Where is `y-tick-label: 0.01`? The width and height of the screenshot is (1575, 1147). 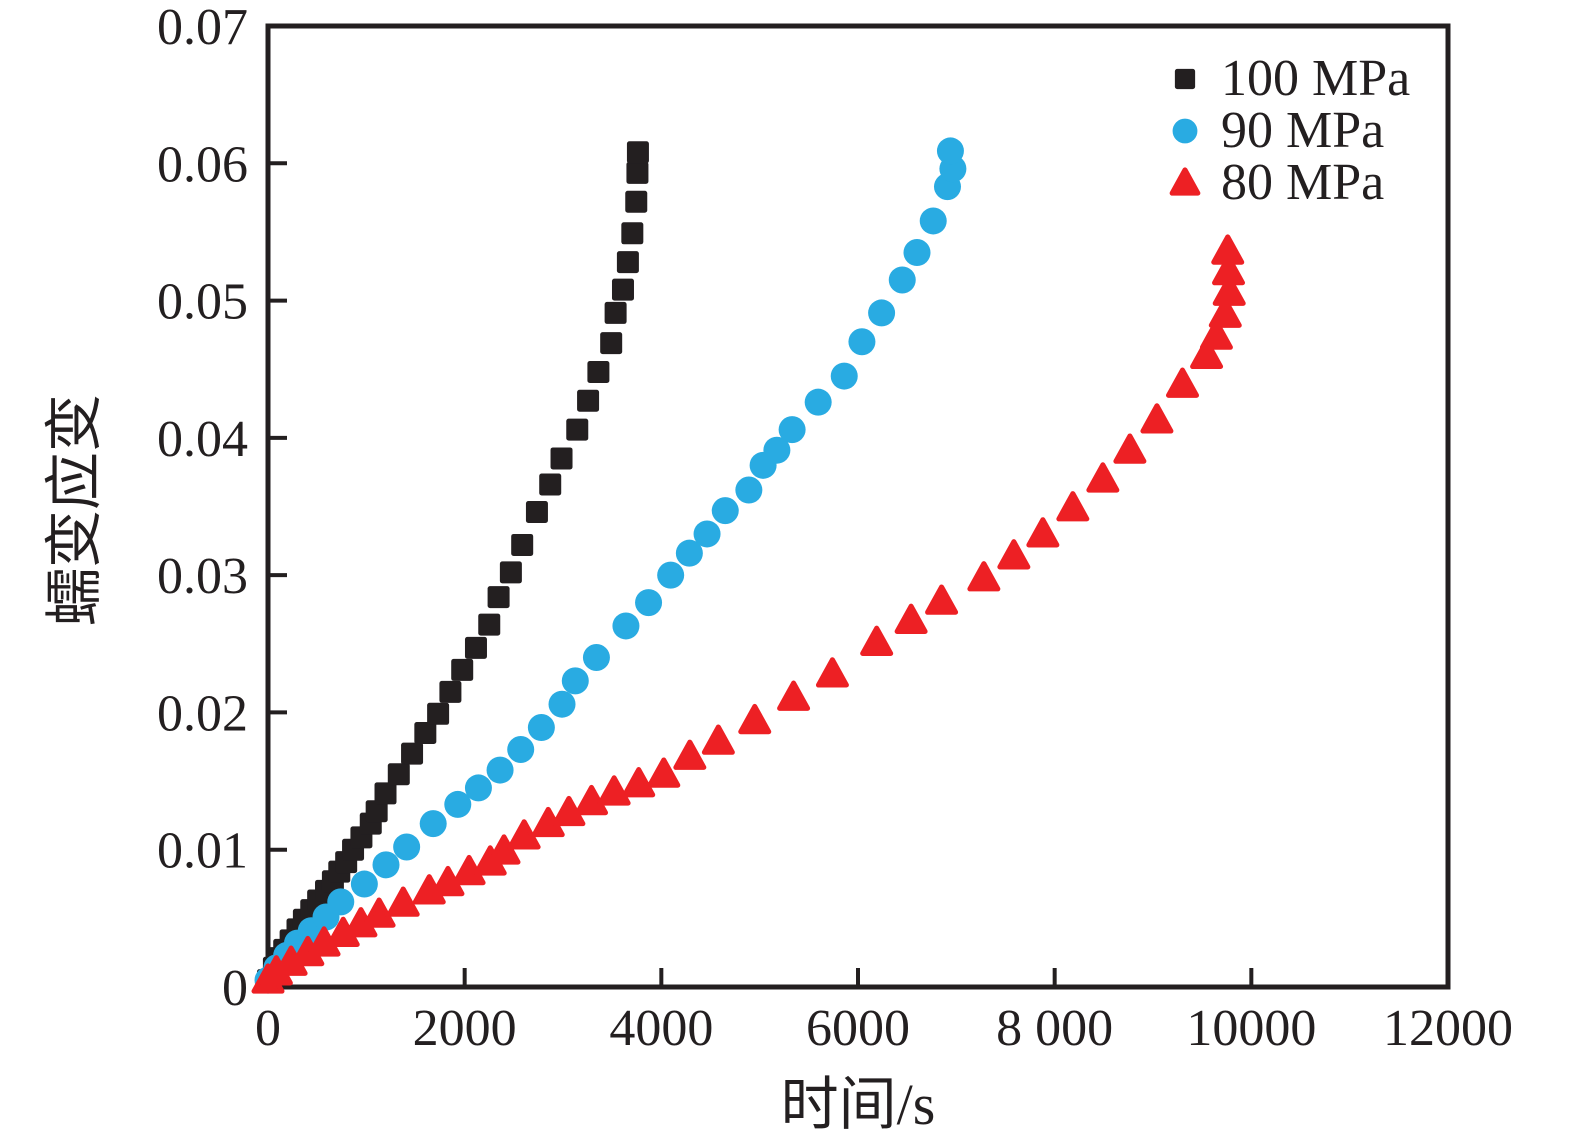 y-tick-label: 0.01 is located at coordinates (202, 851).